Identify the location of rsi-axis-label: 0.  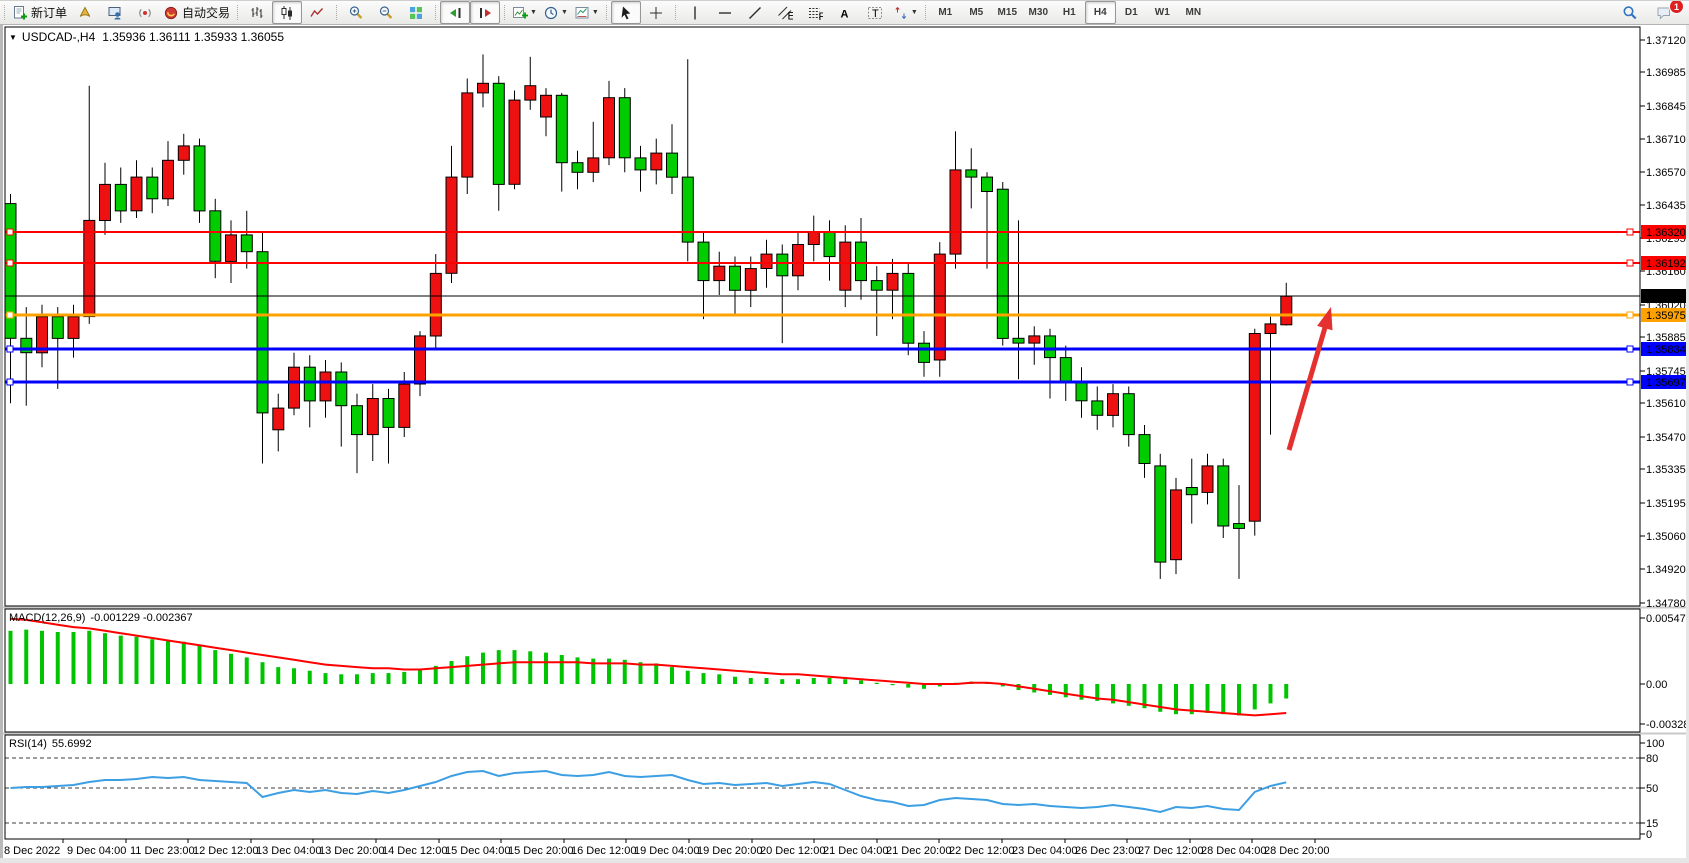
(1649, 835).